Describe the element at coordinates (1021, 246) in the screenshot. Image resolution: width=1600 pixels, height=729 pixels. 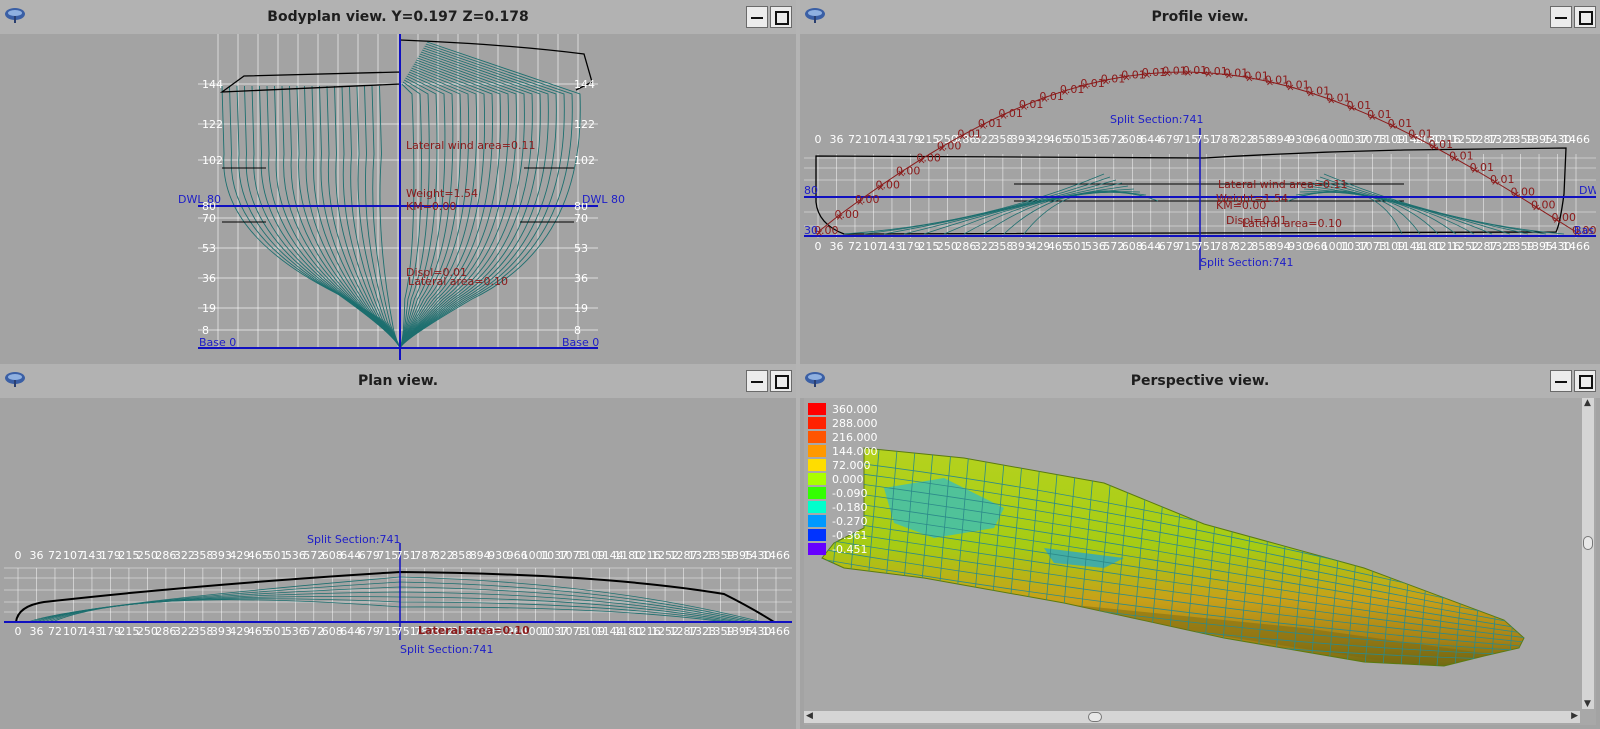
I see `profile-station-label-bottom: 393` at that location.